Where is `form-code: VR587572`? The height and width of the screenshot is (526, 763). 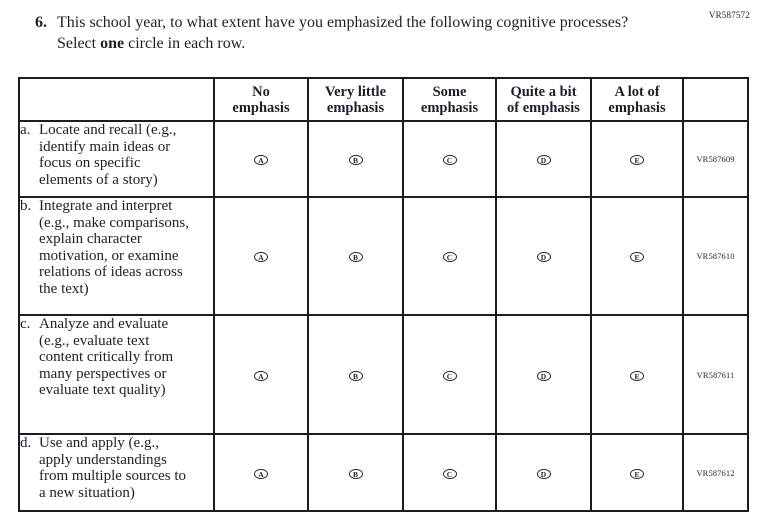 form-code: VR587572 is located at coordinates (729, 15).